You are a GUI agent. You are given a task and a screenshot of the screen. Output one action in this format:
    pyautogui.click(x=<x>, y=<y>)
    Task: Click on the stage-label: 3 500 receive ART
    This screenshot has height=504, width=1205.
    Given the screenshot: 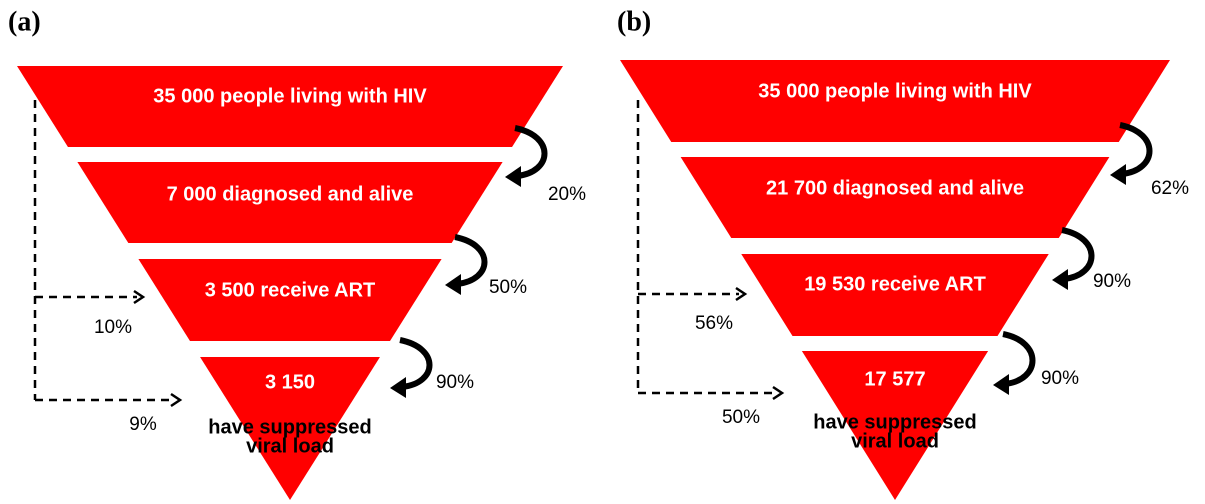 What is the action you would take?
    pyautogui.click(x=290, y=290)
    